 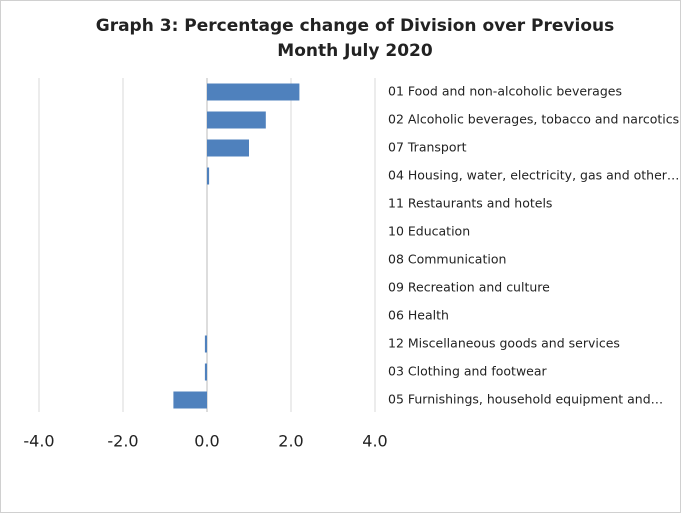 I want to click on category-label: 11 Restaurants and hotels, so click(x=470, y=203).